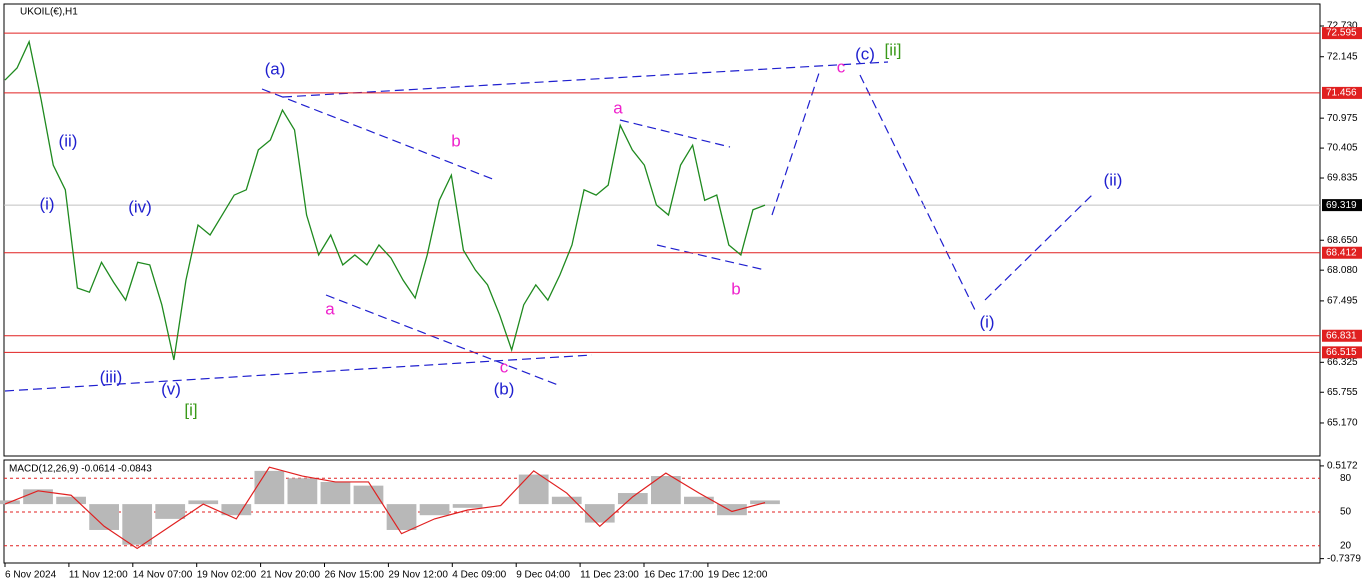 This screenshot has width=1366, height=588. What do you see at coordinates (111, 376) in the screenshot?
I see `wave-label: (iii)` at bounding box center [111, 376].